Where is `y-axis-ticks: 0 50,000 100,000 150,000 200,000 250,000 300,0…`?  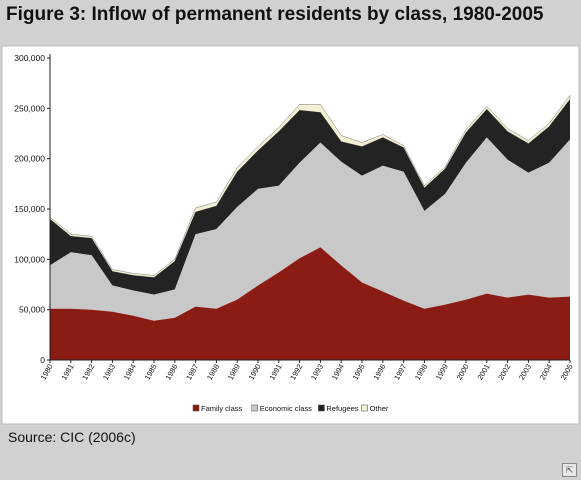 y-axis-ticks: 0 50,000 100,000 150,000 200,000 250,000 300,0… is located at coordinates (32, 209).